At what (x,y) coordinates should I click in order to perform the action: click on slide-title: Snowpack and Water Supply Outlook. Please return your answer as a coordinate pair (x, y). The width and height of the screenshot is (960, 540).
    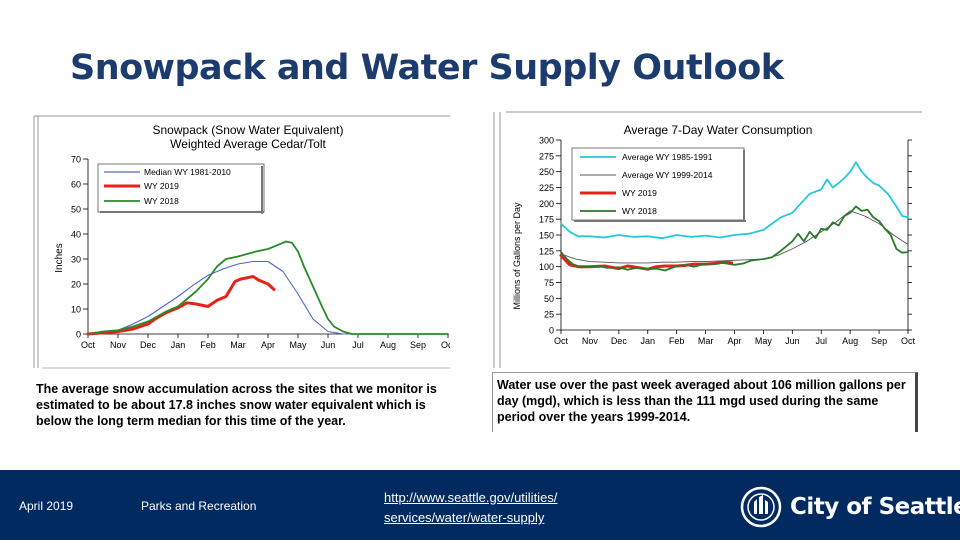
    Looking at the image, I should click on (427, 68).